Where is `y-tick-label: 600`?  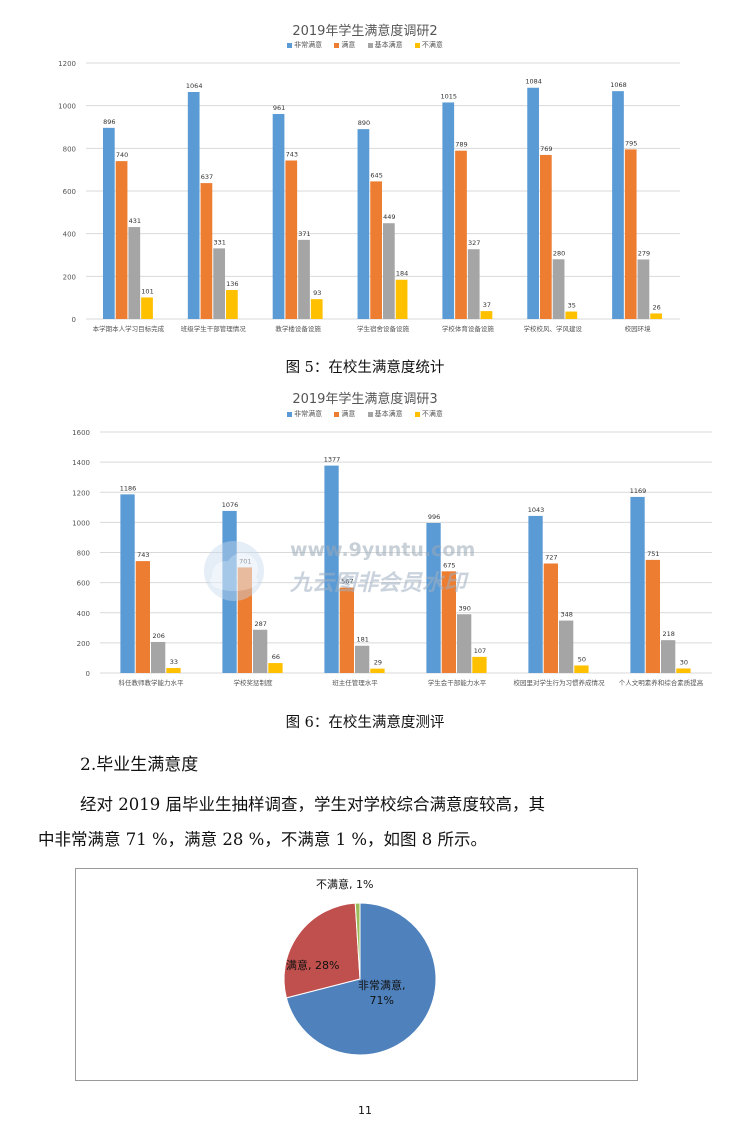 y-tick-label: 600 is located at coordinates (69, 192).